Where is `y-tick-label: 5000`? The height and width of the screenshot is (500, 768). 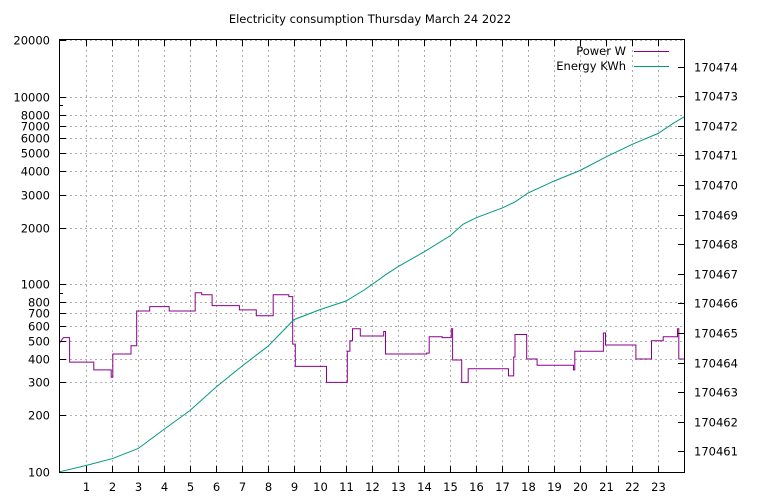
y-tick-label: 5000 is located at coordinates (35, 154).